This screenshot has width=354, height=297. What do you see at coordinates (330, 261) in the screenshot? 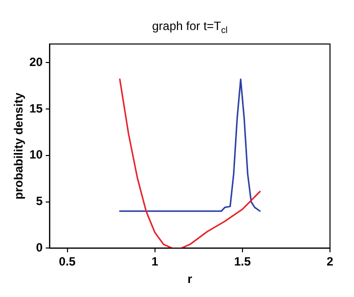
I see `x-tick-label: 2` at bounding box center [330, 261].